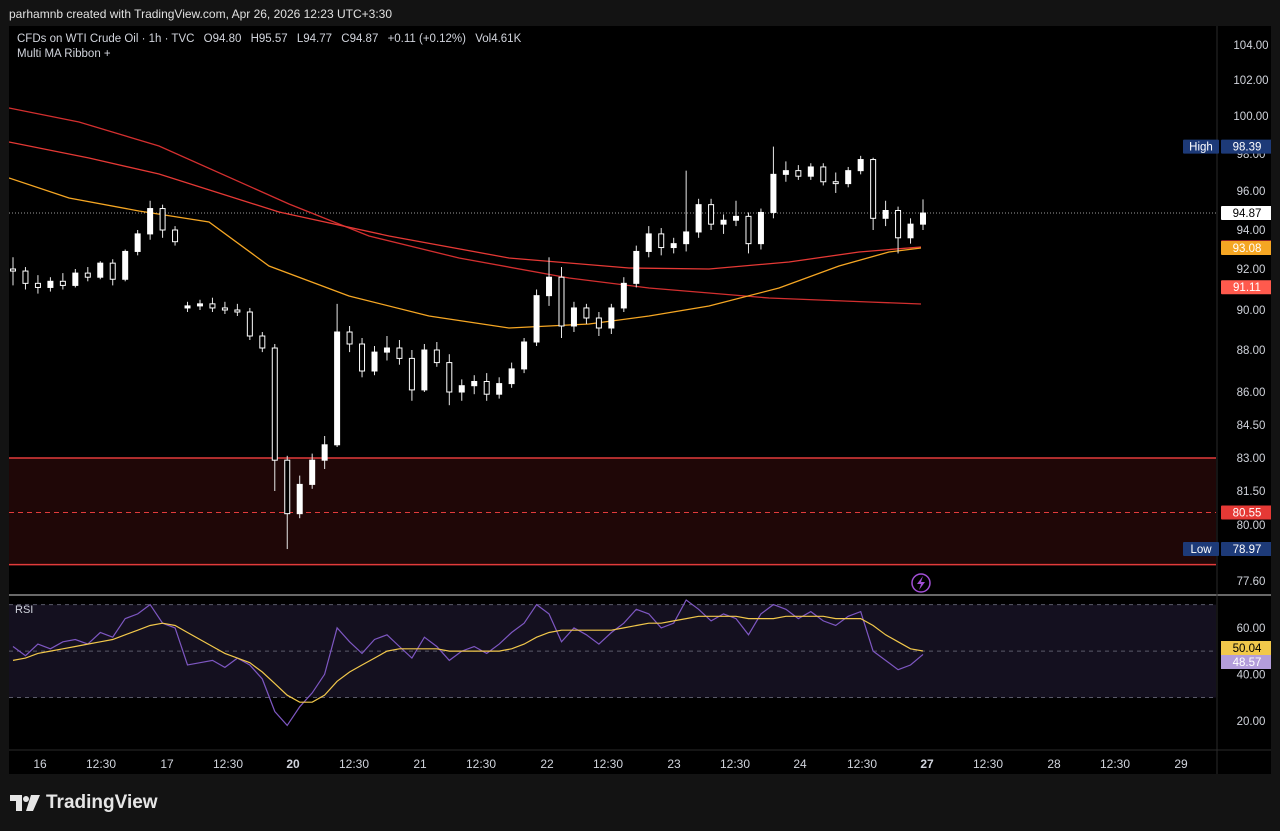 The width and height of the screenshot is (1280, 831). What do you see at coordinates (167, 764) in the screenshot?
I see `time-tick-label: 17` at bounding box center [167, 764].